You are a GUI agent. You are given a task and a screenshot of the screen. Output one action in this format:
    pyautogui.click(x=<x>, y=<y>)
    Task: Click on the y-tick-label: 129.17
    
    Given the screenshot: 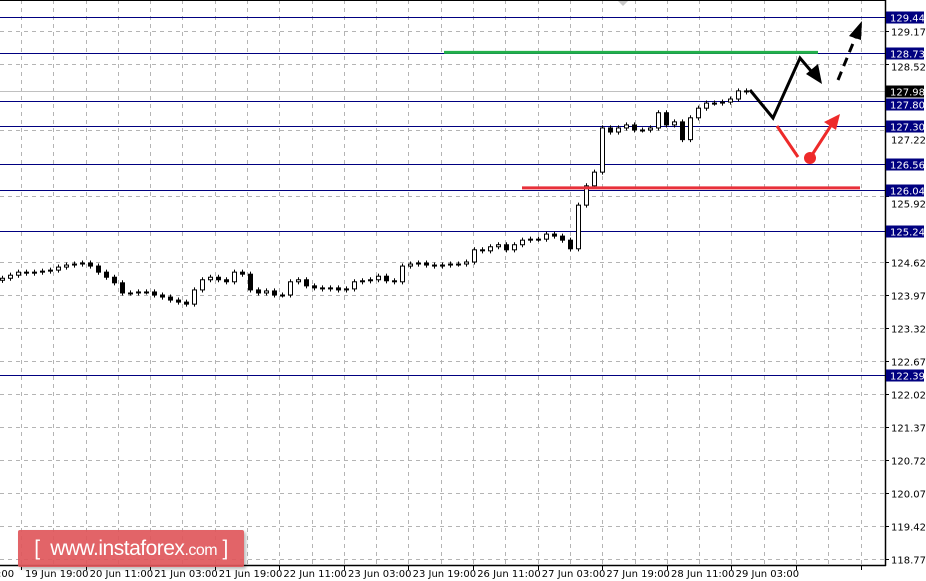 What is the action you would take?
    pyautogui.click(x=908, y=33)
    